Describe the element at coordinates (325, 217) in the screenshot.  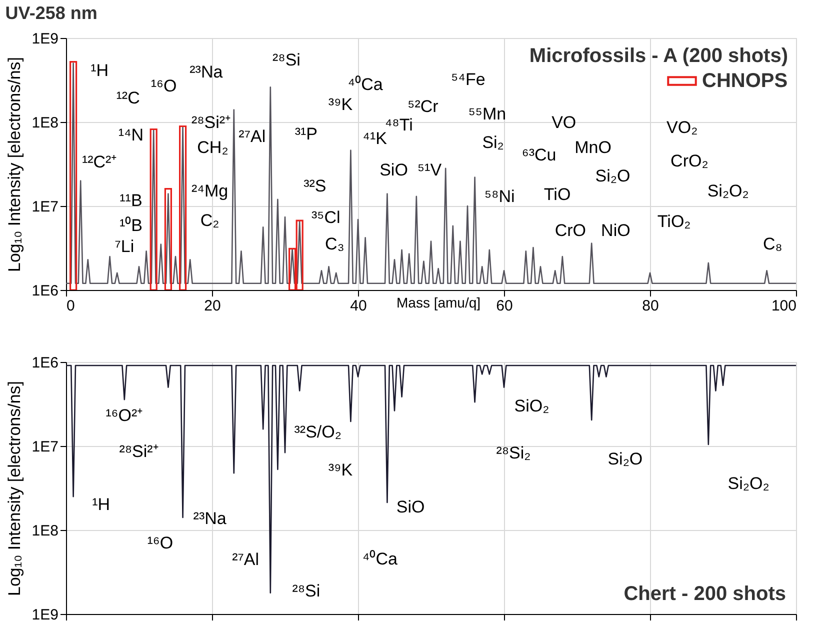
I see `annotation: ³⁵Cl` at that location.